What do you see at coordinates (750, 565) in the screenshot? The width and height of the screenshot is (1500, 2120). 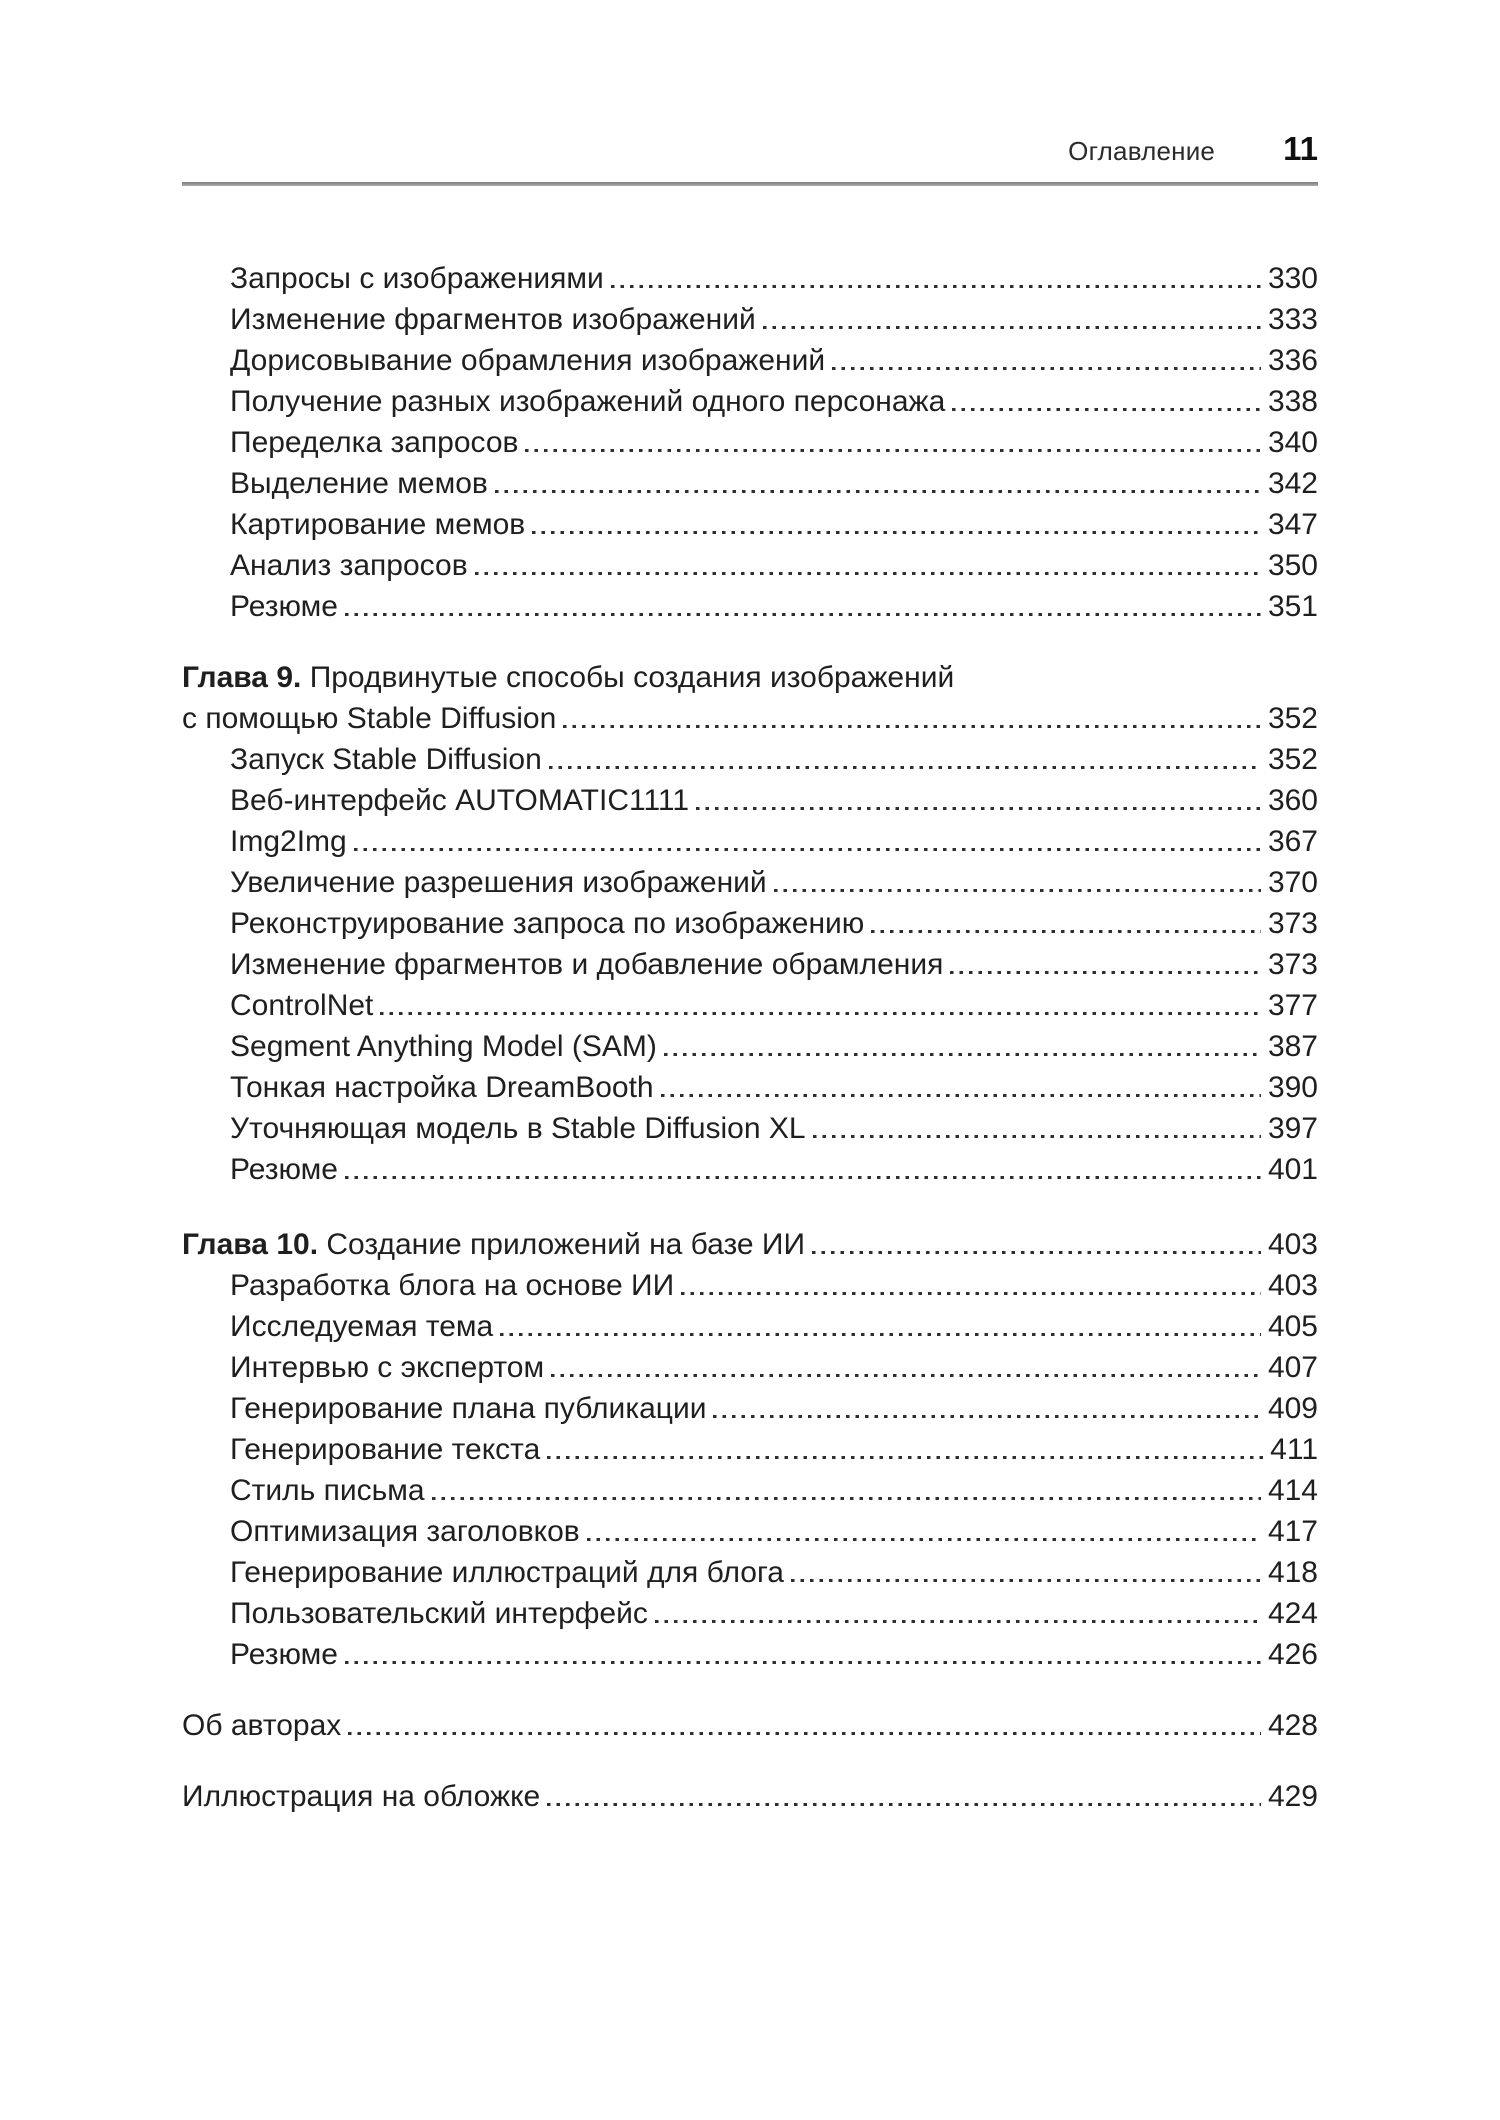 I see `toc-entry: Анализ запросов 350` at bounding box center [750, 565].